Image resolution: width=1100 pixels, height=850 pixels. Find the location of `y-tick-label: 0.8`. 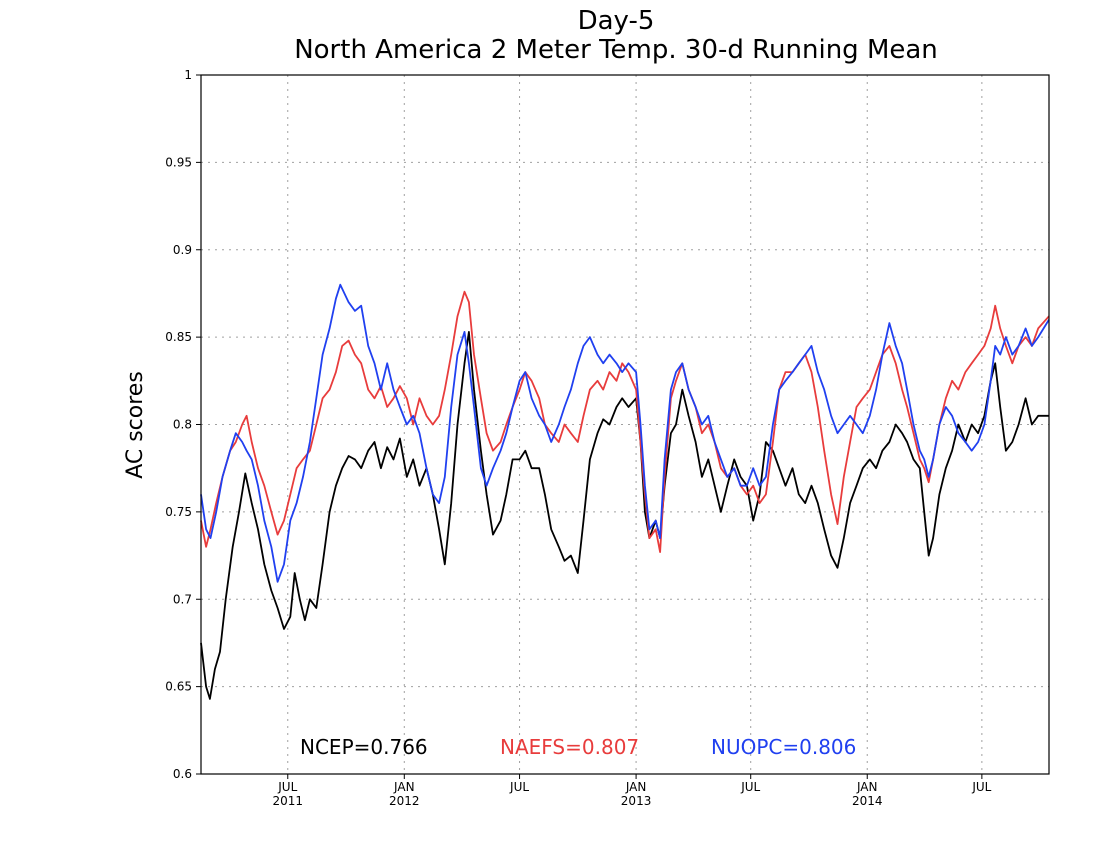

y-tick-label: 0.8 is located at coordinates (182, 425).